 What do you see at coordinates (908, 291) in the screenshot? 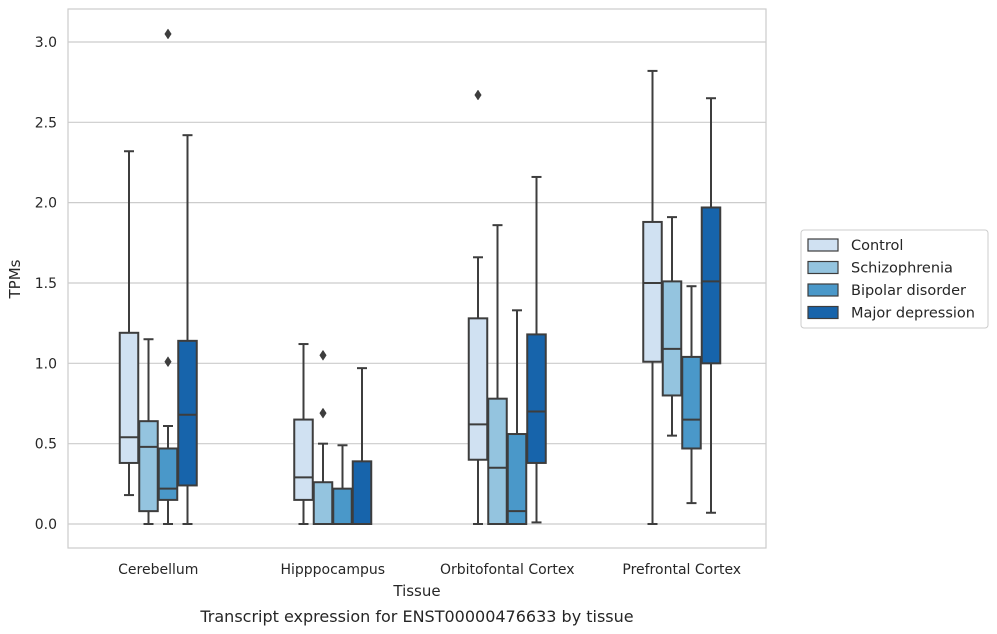
I see `legend-label: Bipolar disorder` at bounding box center [908, 291].